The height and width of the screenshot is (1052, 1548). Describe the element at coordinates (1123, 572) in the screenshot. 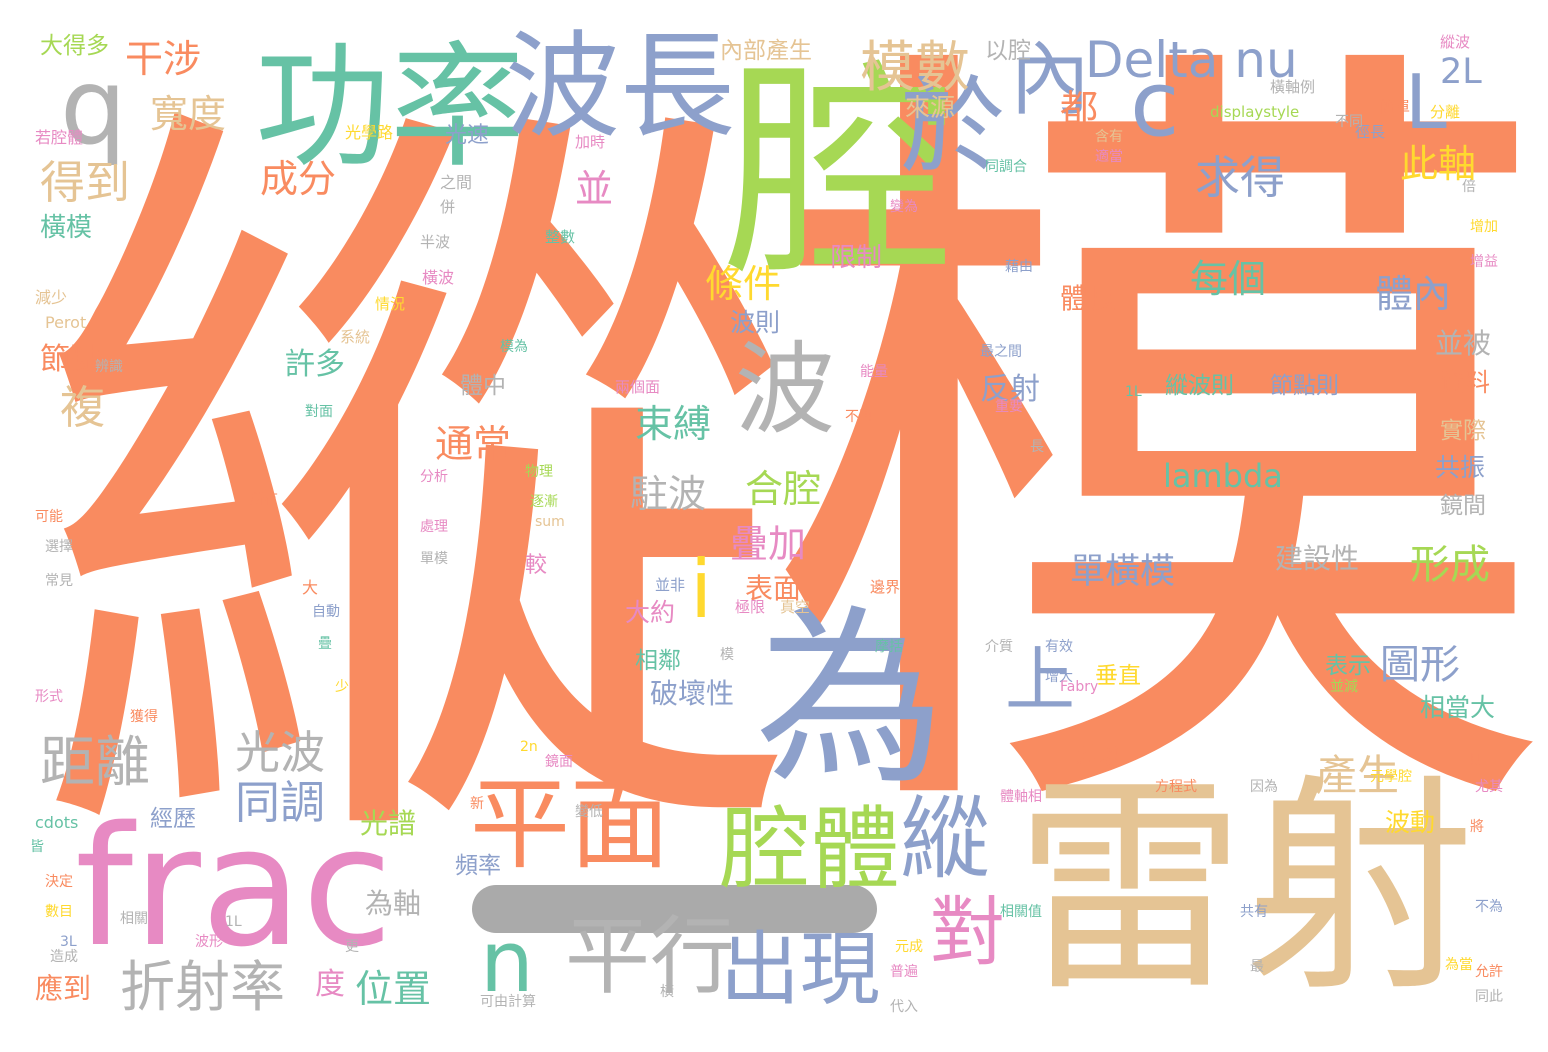

I see `cloud-word: 單橫模` at that location.